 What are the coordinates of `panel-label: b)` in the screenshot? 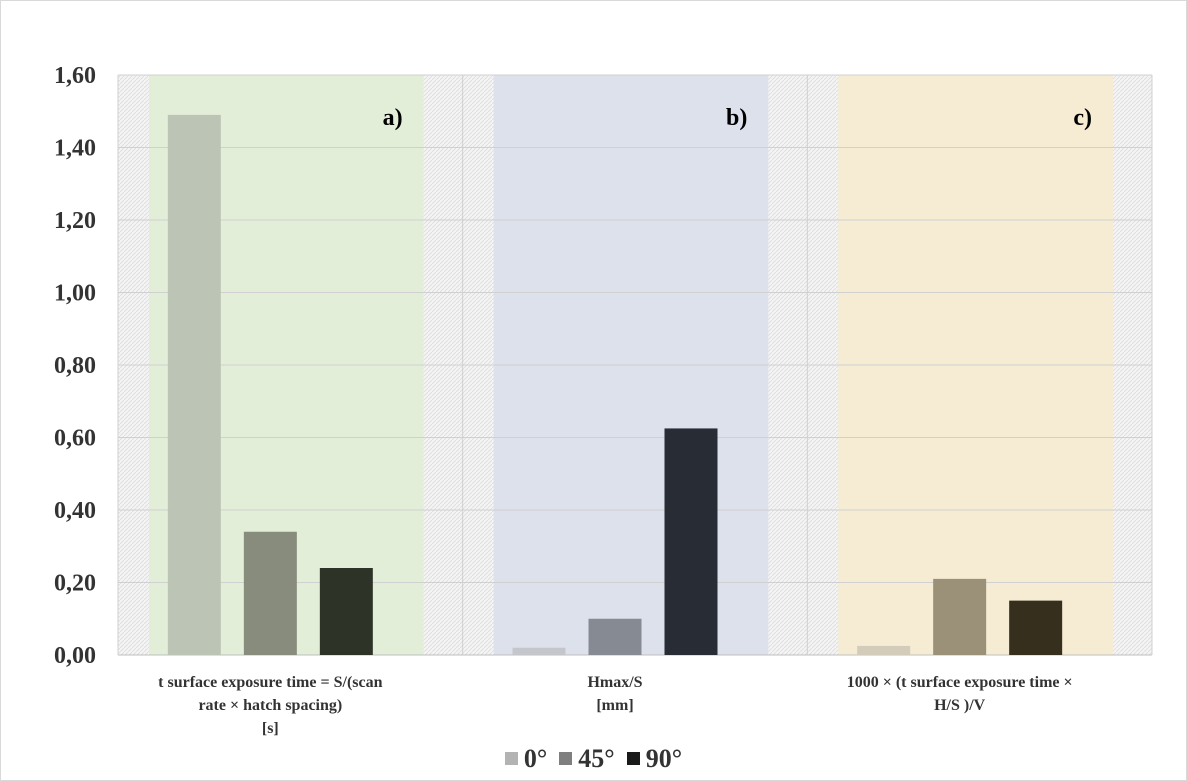 It's located at (736, 118).